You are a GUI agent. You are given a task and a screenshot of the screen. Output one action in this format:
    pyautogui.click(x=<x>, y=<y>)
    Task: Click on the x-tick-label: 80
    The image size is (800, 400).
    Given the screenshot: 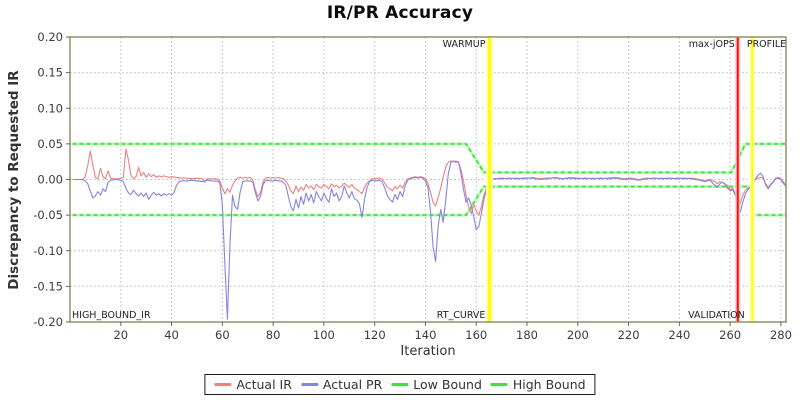 What is the action you would take?
    pyautogui.click(x=273, y=335)
    